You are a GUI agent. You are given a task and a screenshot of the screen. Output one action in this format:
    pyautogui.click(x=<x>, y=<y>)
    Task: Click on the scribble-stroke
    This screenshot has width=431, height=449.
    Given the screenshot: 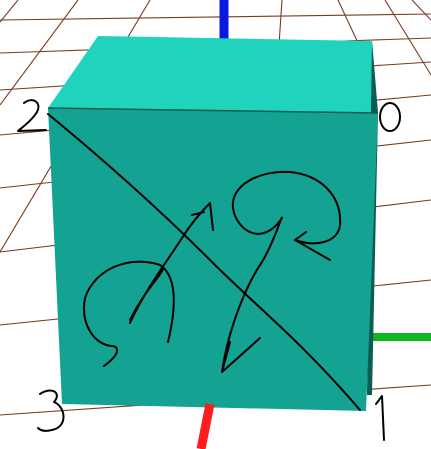 What is the action you would take?
    pyautogui.click(x=148, y=284)
    